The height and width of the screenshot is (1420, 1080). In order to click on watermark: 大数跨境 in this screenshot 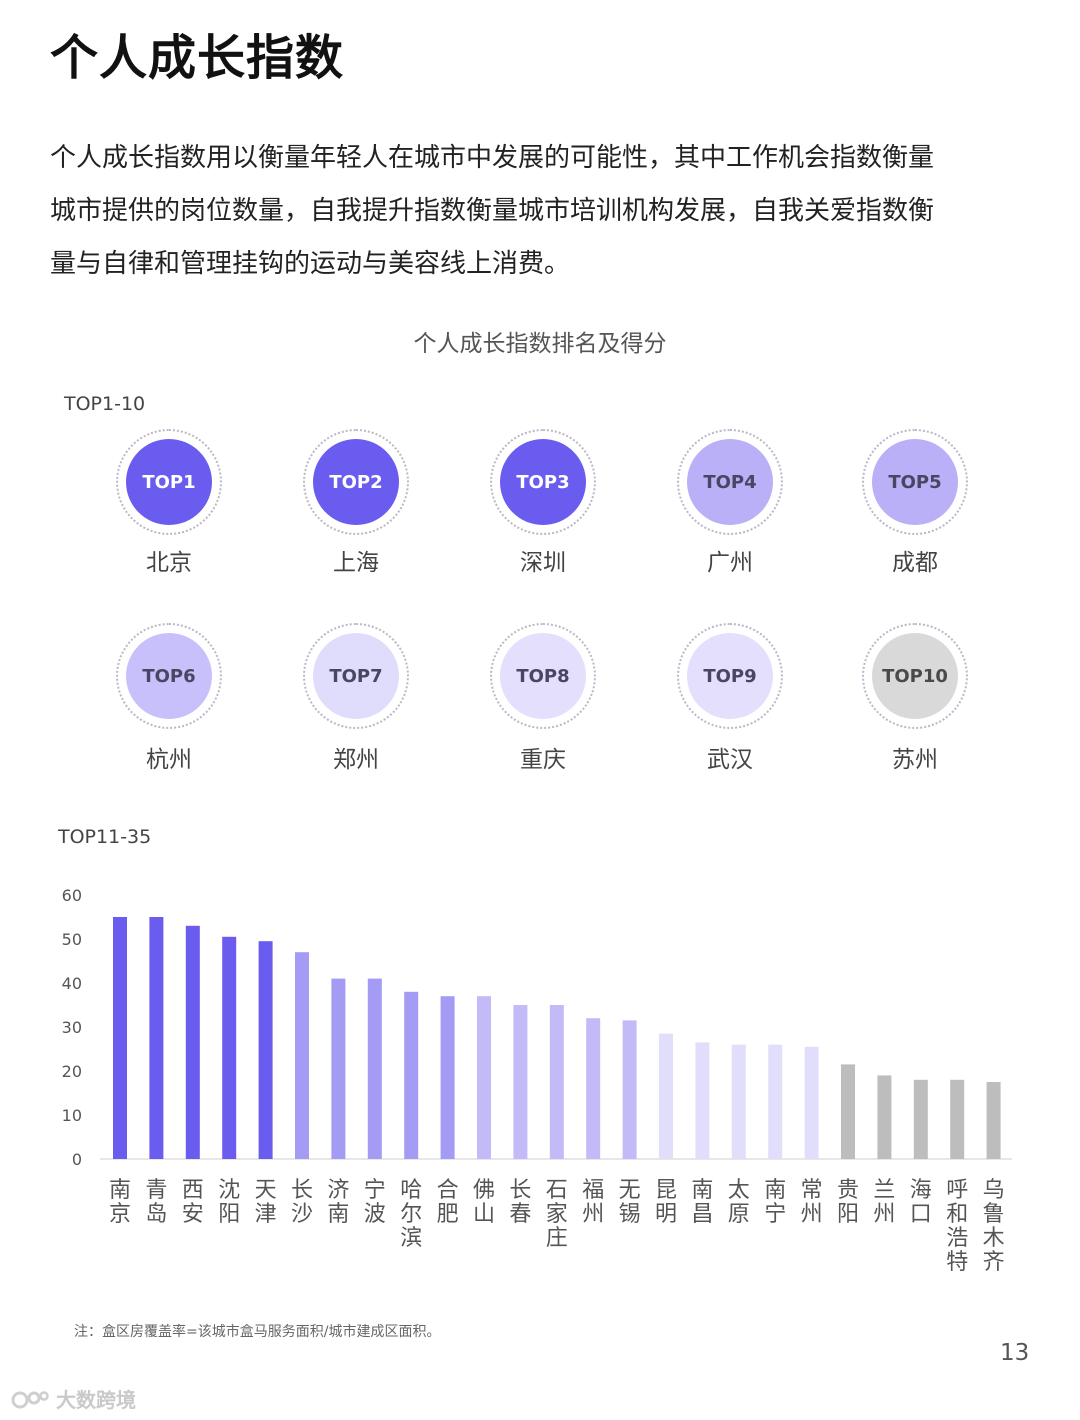, I will do `click(73, 1398)`.